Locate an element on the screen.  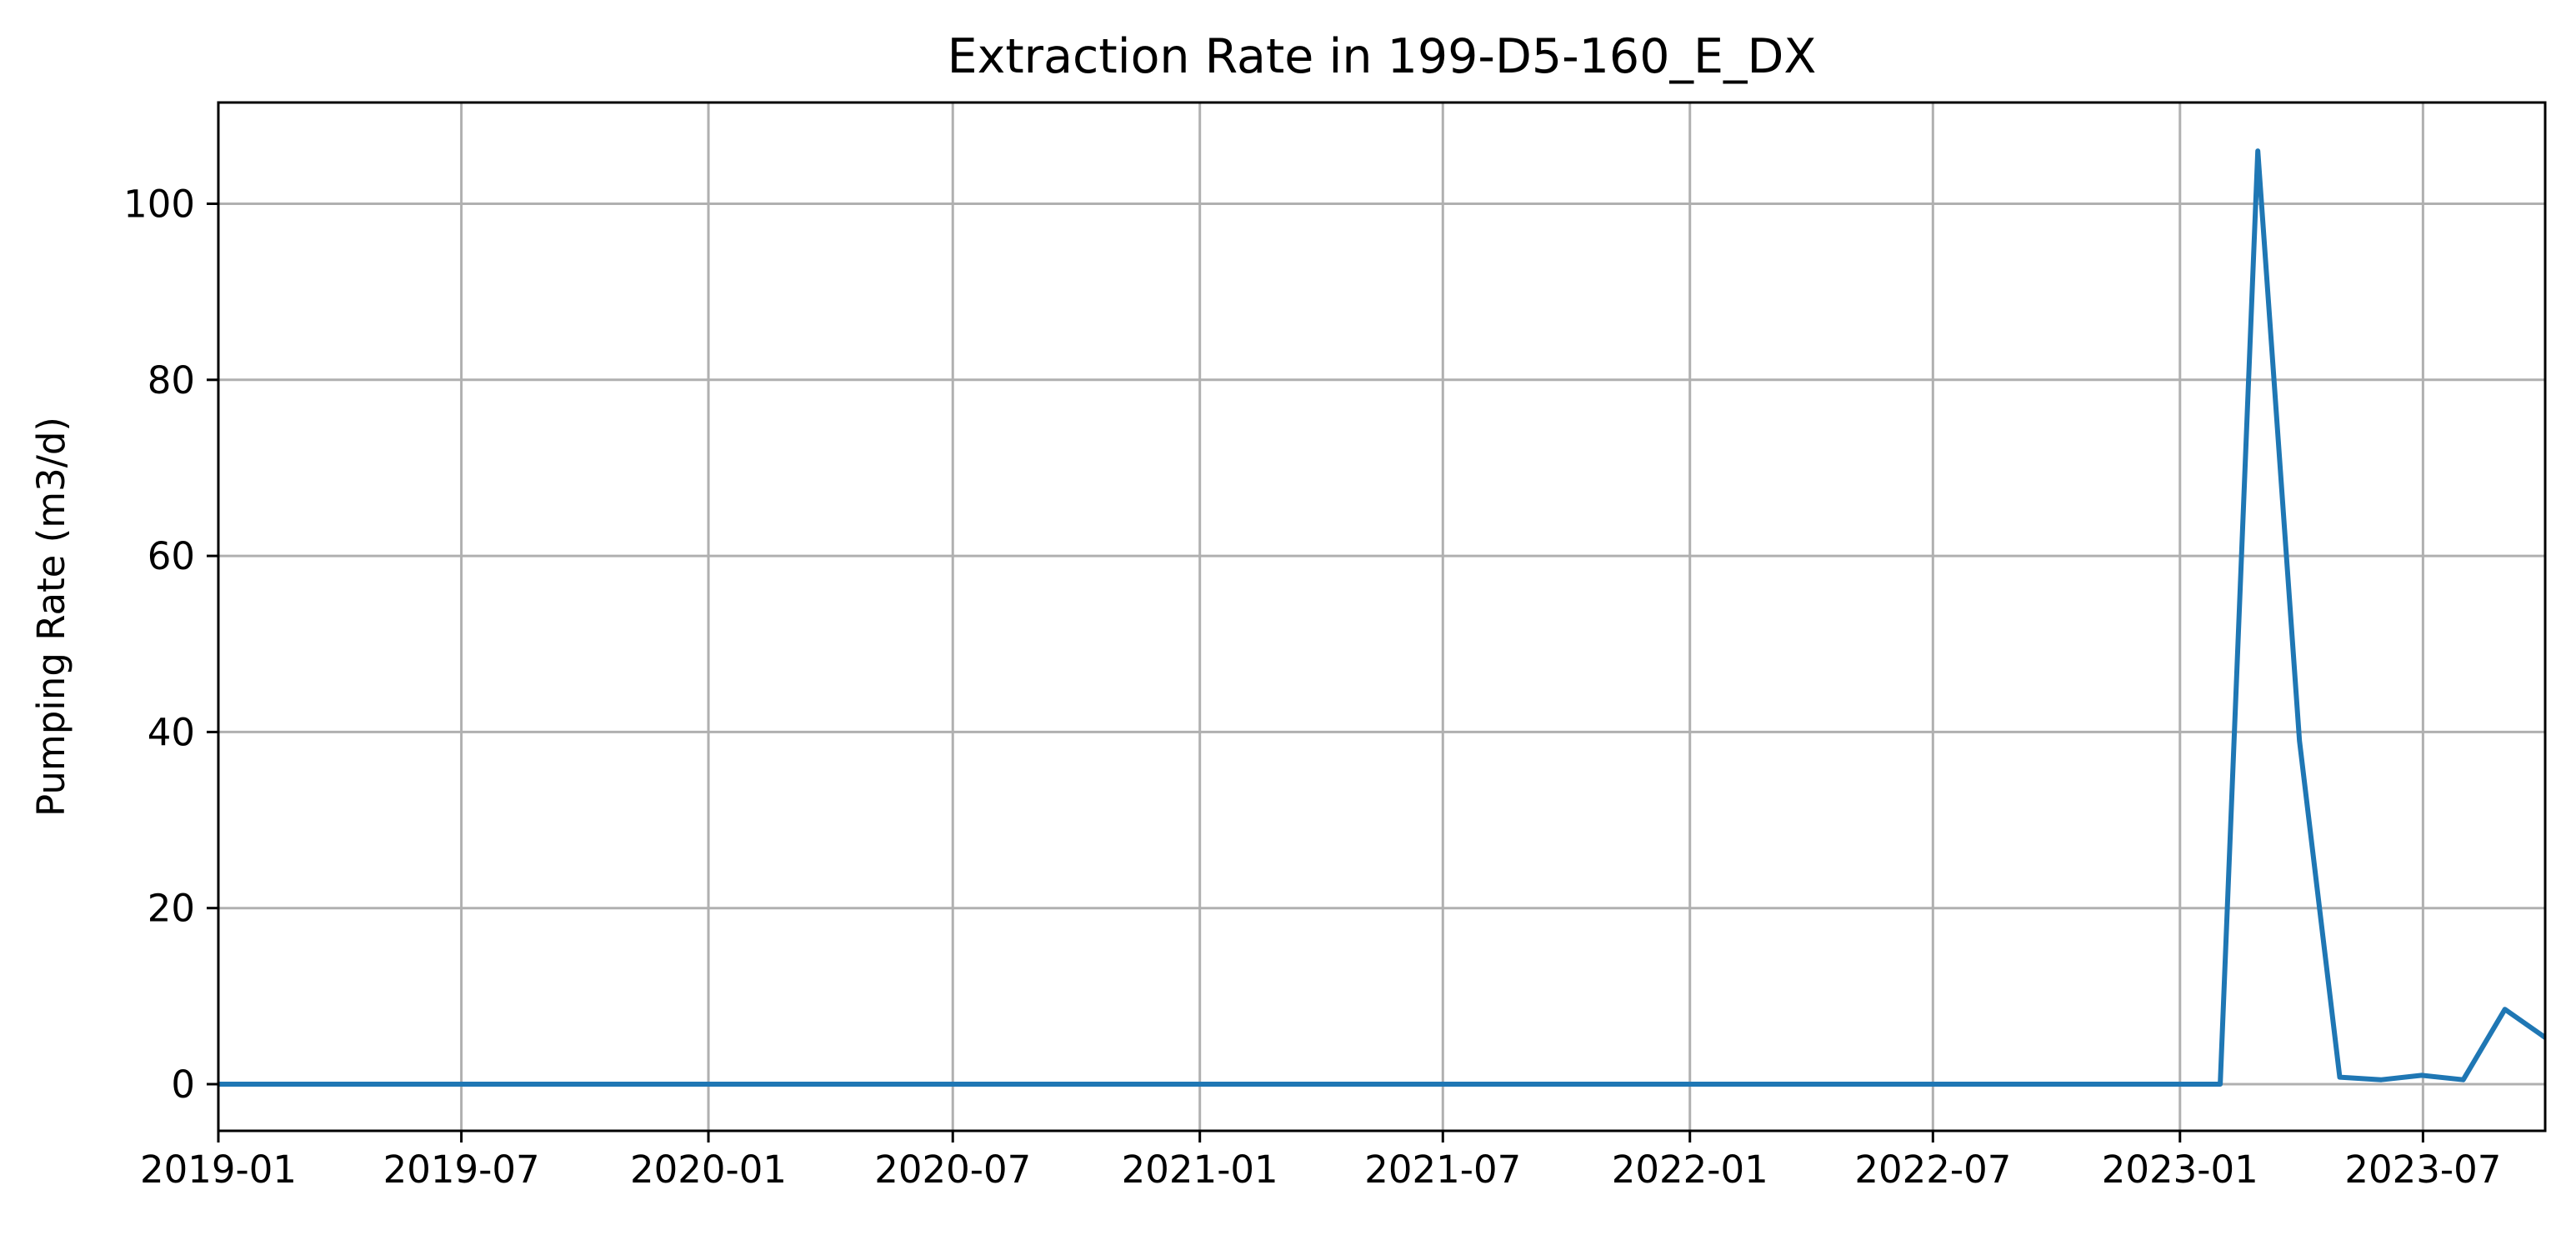
y-tick-label: 60 is located at coordinates (171, 556).